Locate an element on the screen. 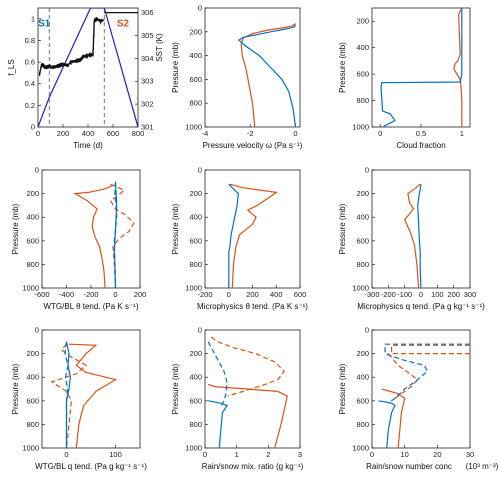 This screenshot has width=500, height=479. y2-tick-label: 301 is located at coordinates (147, 127).